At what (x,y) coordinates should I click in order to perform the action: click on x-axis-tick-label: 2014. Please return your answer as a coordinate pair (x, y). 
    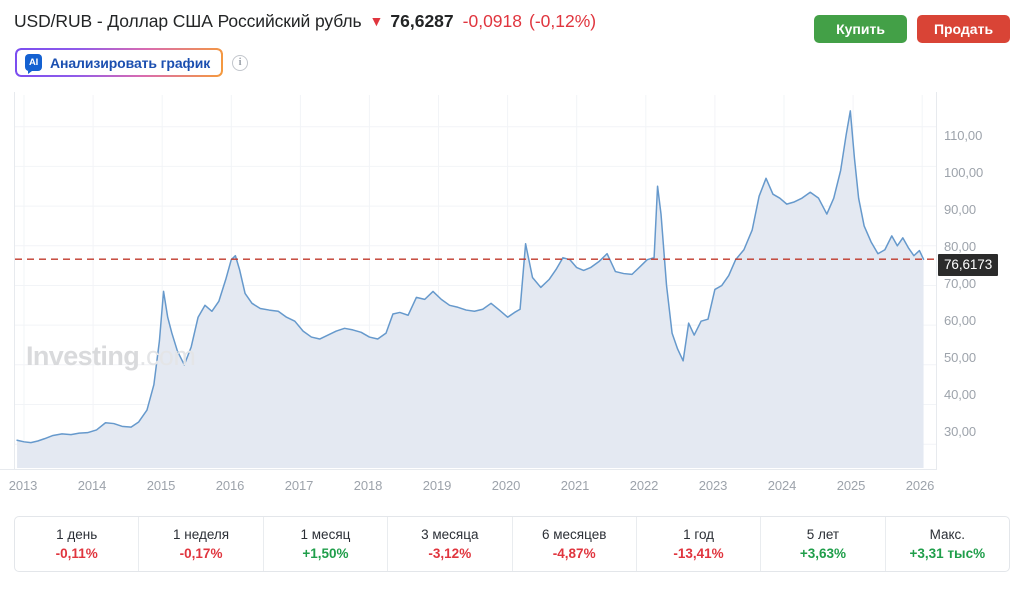
    Looking at the image, I should click on (92, 485).